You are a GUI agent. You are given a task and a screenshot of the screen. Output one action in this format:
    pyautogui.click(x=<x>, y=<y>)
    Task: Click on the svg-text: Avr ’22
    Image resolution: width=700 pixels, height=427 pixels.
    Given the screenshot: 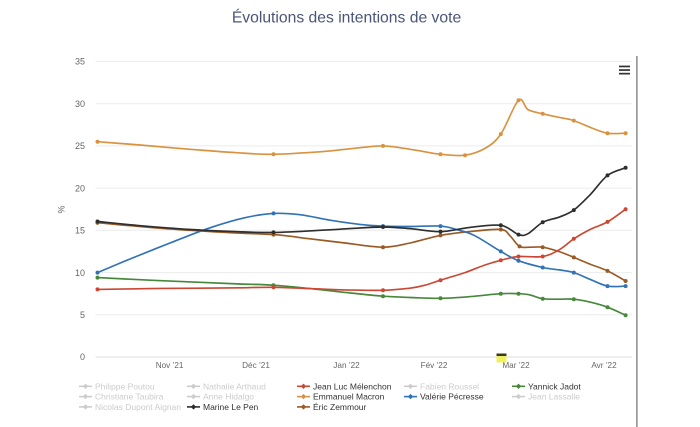 What is the action you would take?
    pyautogui.click(x=604, y=365)
    